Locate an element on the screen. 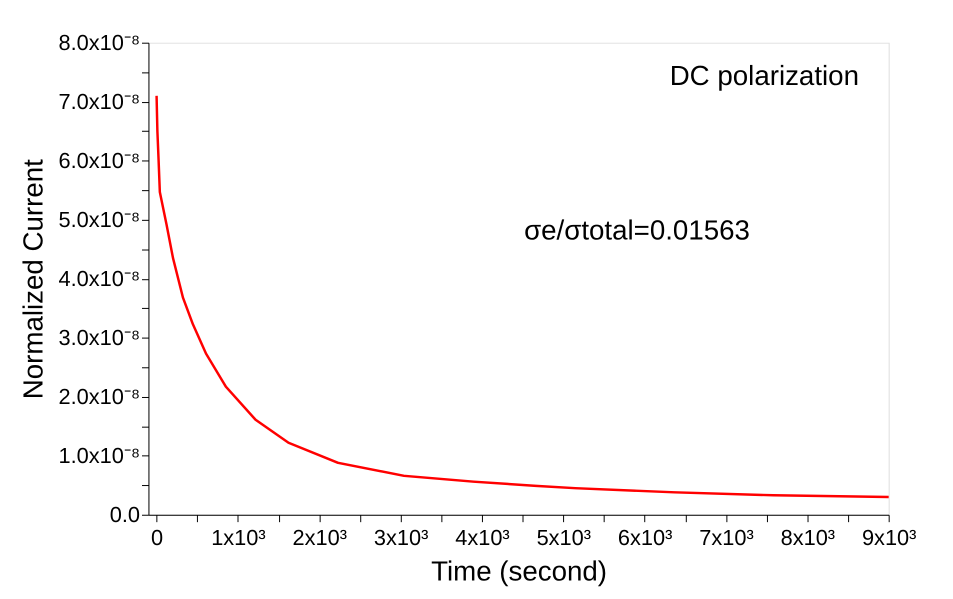 Image resolution: width=953 pixels, height=599 pixels. x-tick-label: 5x10³ is located at coordinates (564, 537).